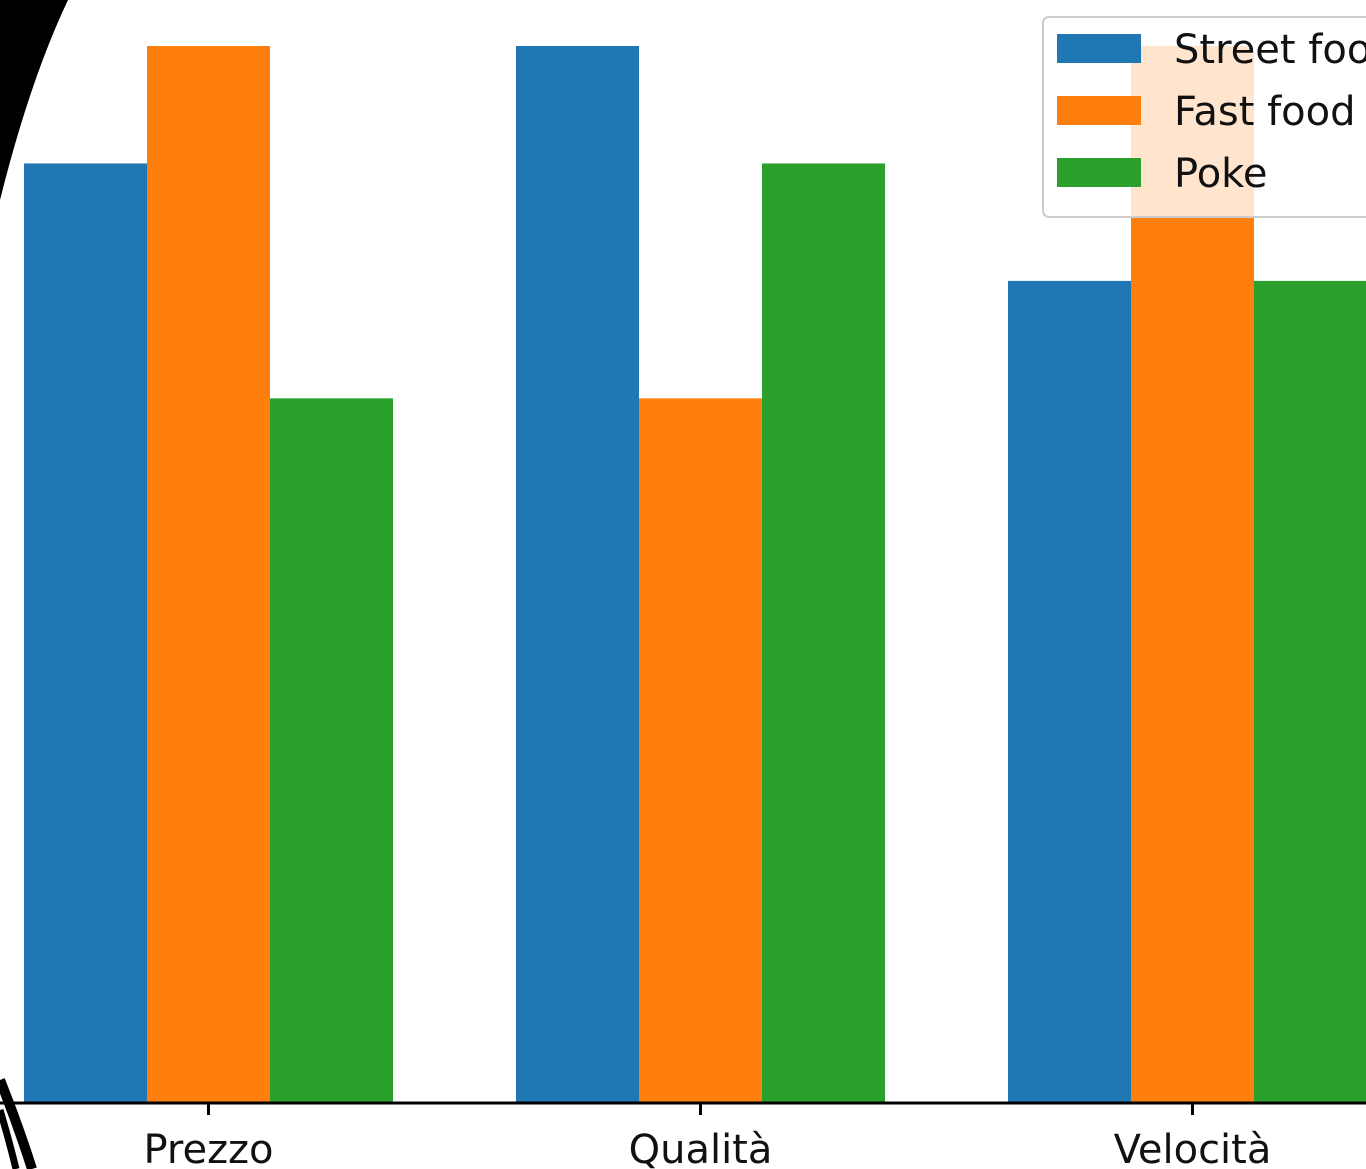 This screenshot has width=1366, height=1169. I want to click on x-tick-label: Velocità, so click(1193, 1148).